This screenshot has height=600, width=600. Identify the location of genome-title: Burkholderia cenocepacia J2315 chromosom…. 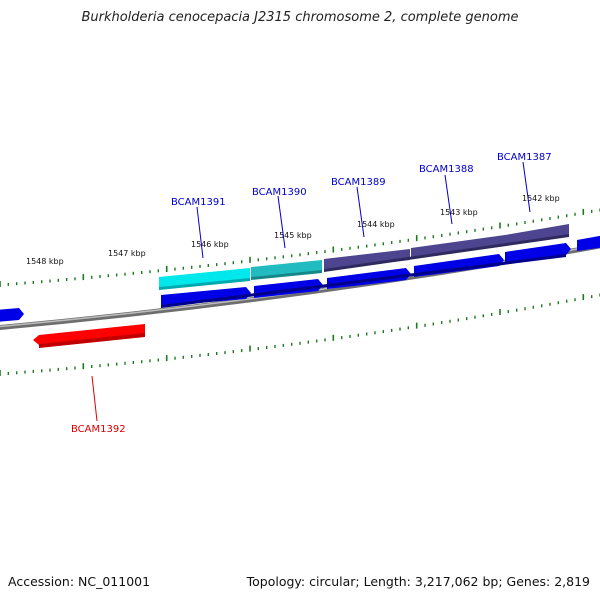
(300, 17).